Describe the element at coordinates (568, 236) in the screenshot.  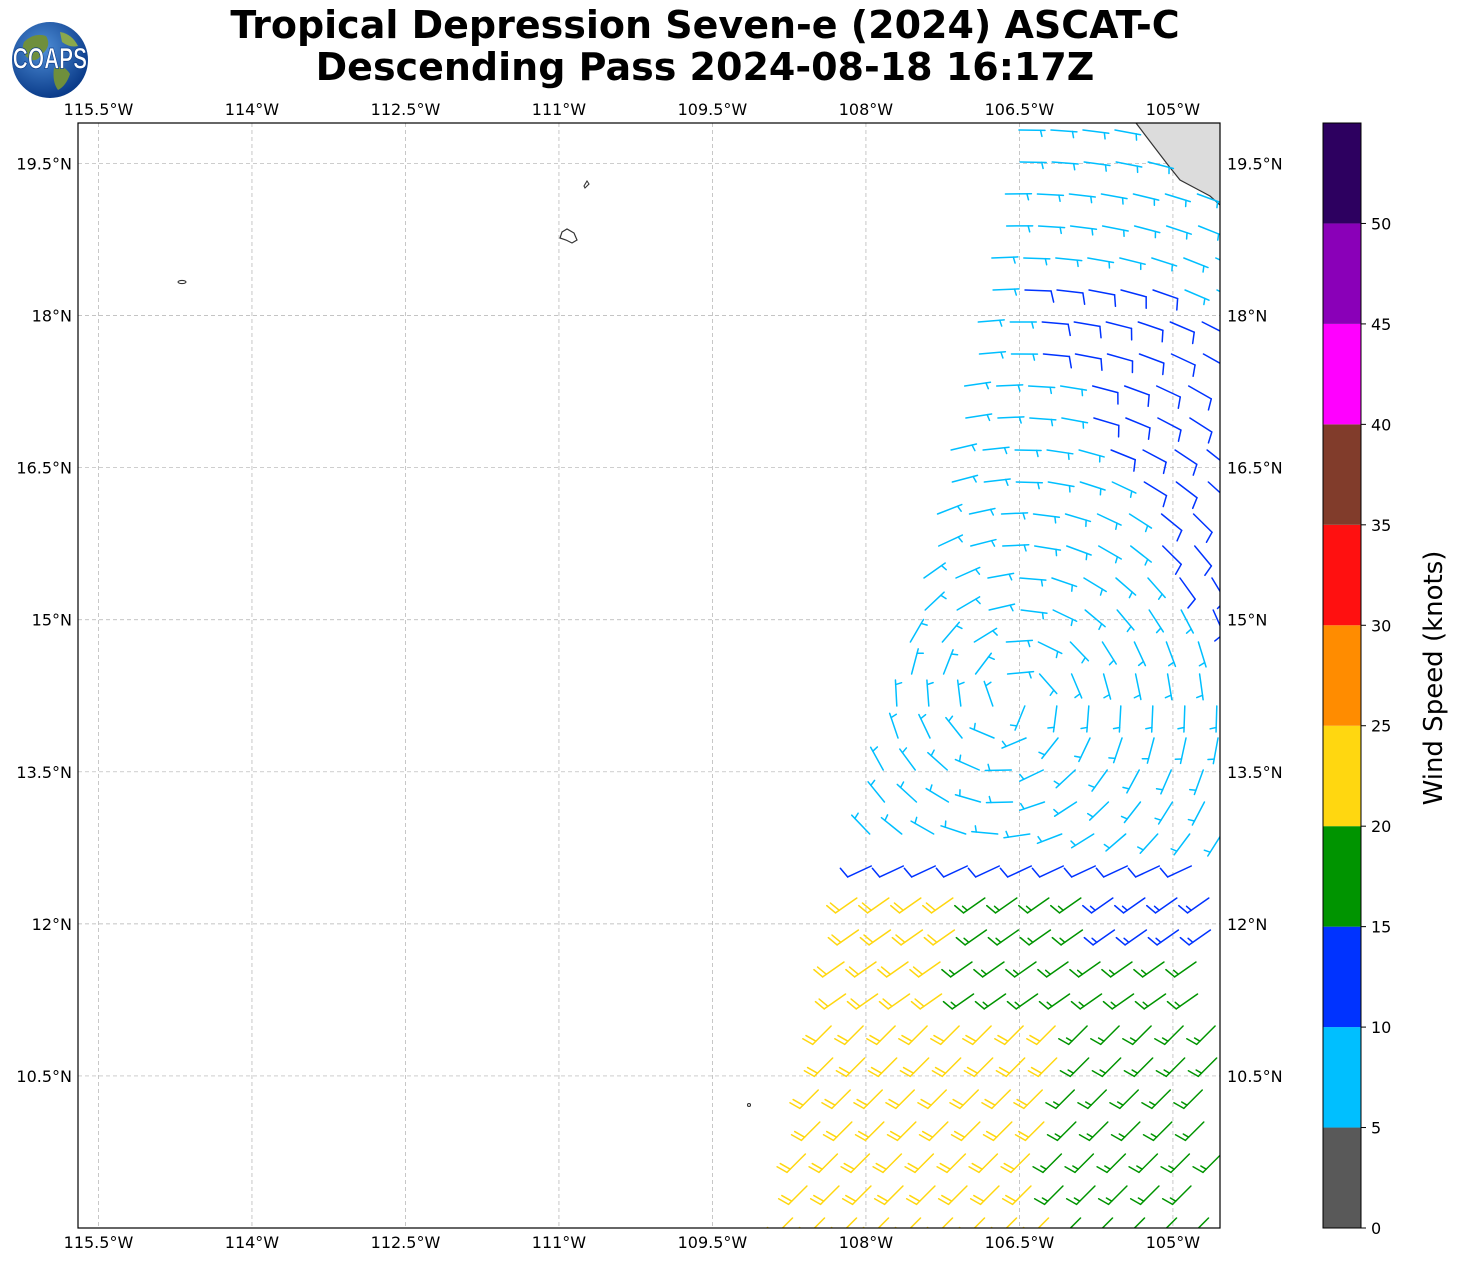
I see `island-socorro` at that location.